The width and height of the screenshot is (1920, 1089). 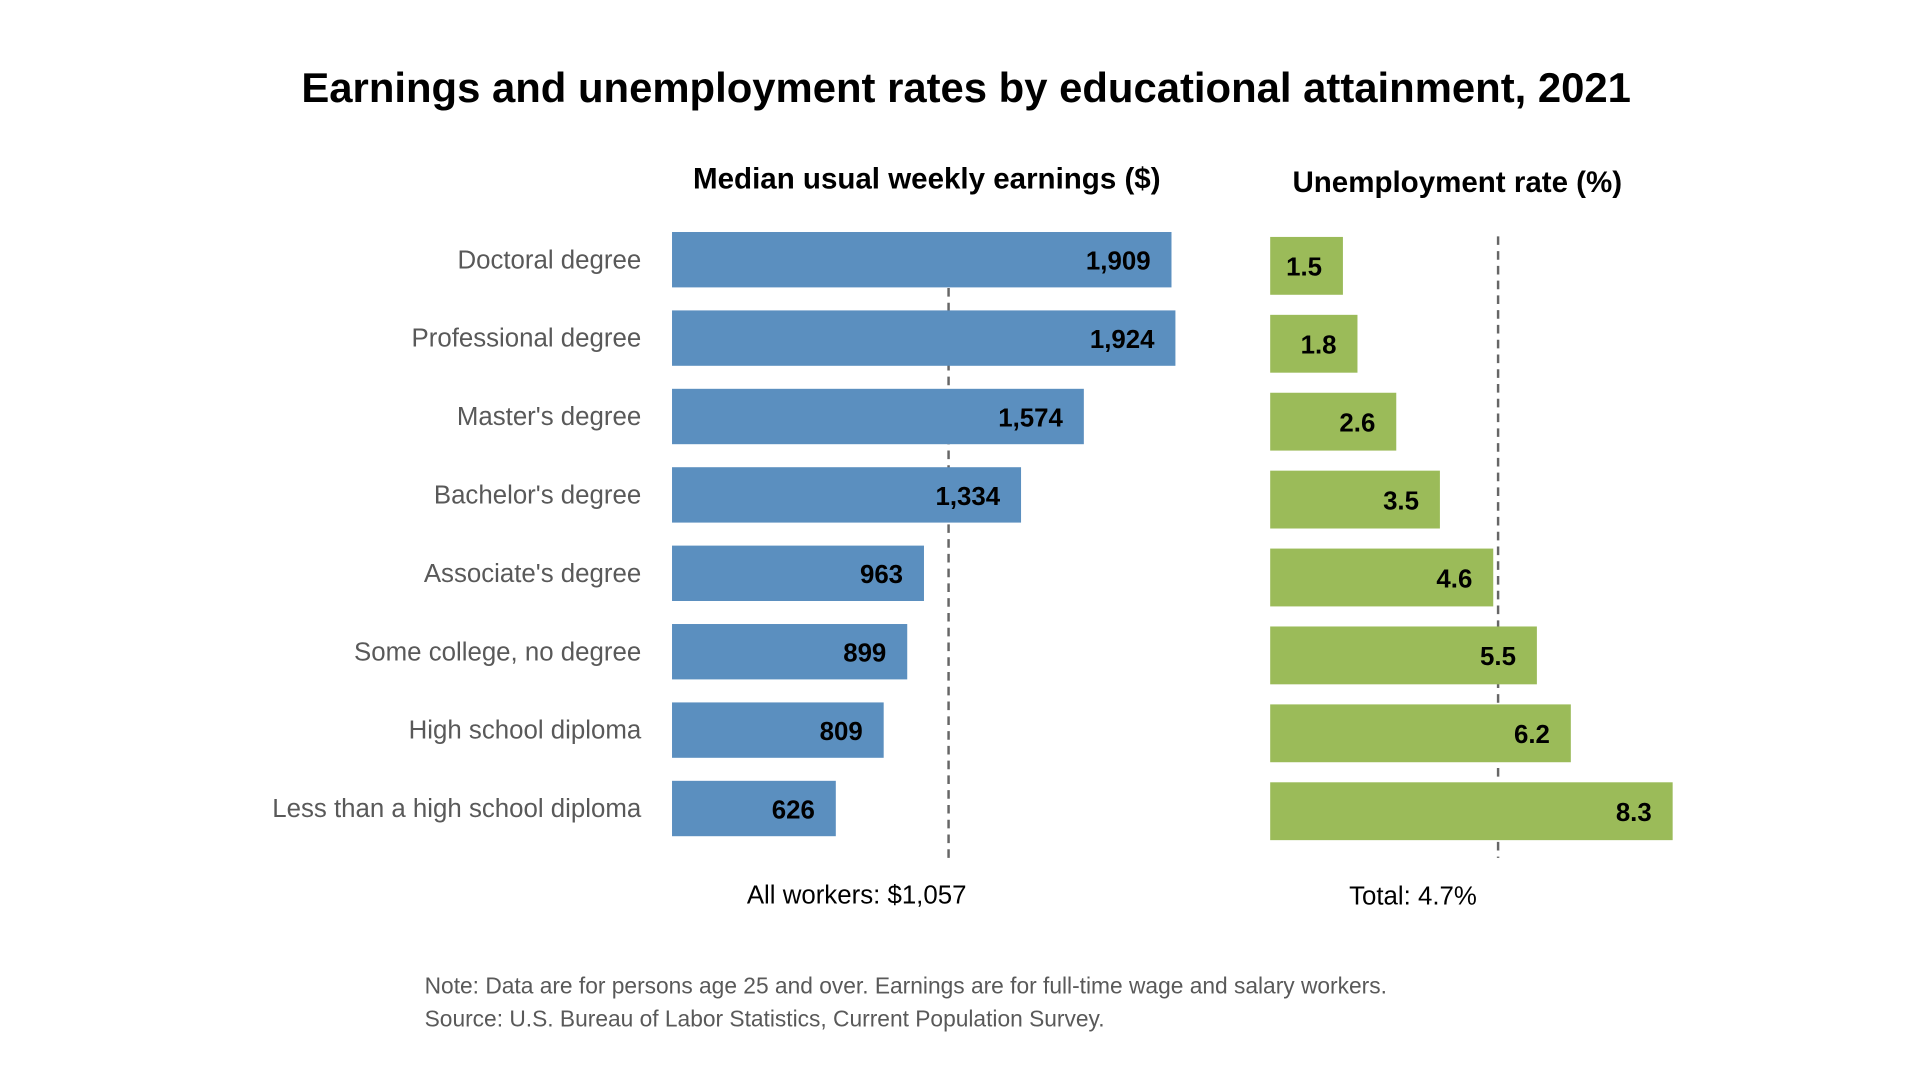 I want to click on category-label: Associate's degree, so click(x=532, y=574).